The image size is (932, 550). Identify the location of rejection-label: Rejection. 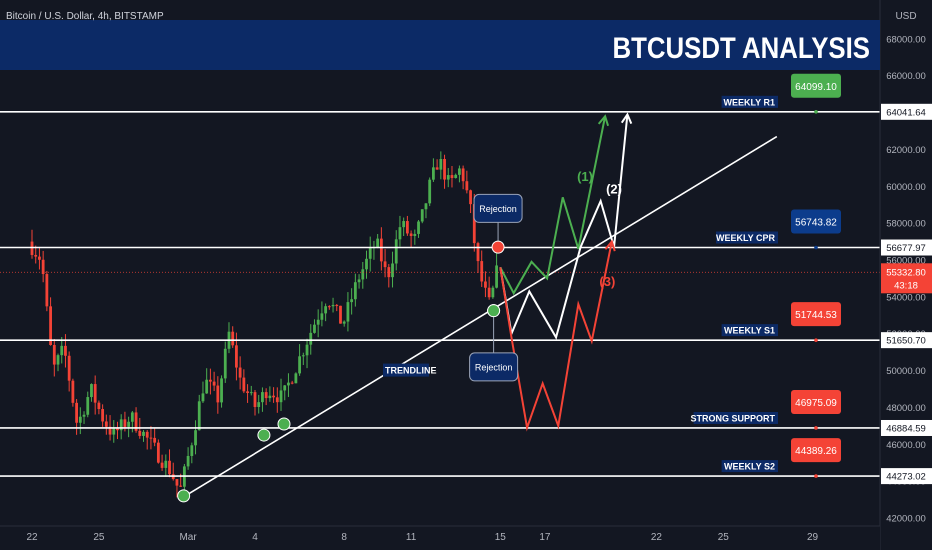
(498, 209).